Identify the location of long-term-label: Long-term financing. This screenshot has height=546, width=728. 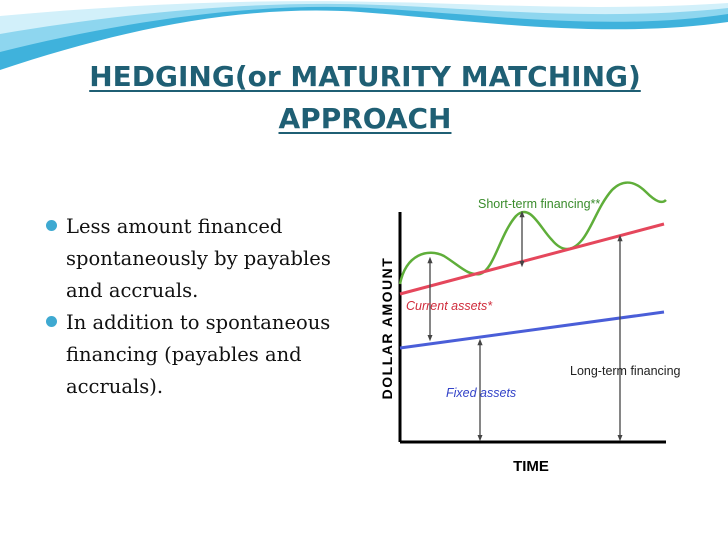
(625, 371).